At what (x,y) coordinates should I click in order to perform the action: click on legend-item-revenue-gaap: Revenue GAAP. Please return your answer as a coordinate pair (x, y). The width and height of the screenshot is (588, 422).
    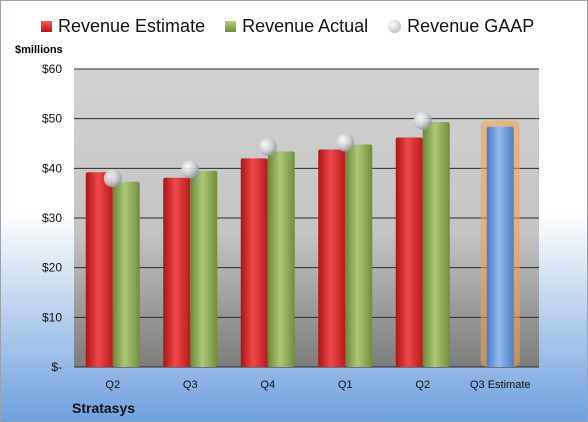
    Looking at the image, I should click on (461, 26).